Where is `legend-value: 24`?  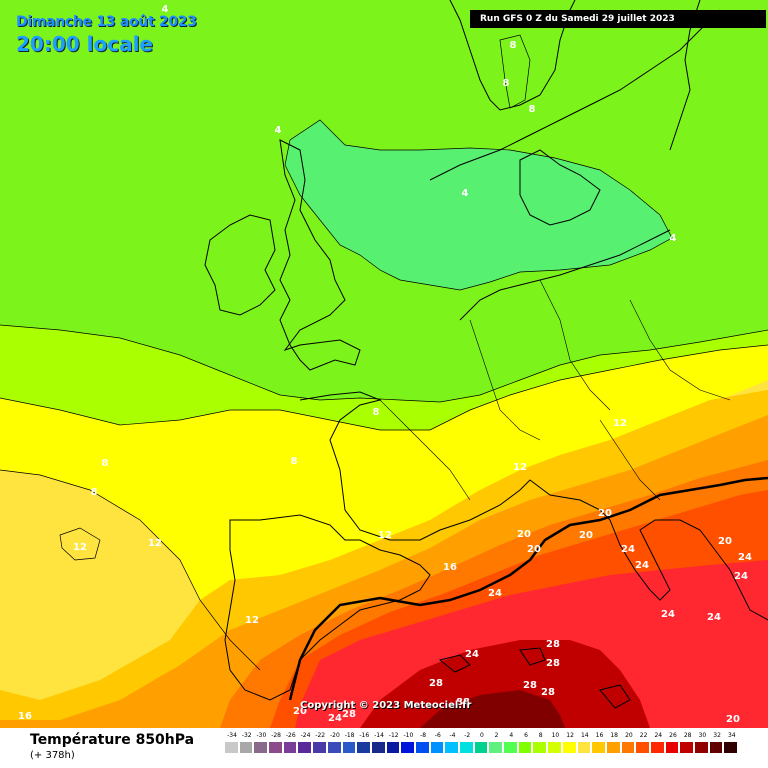
legend-value: 24 is located at coordinates (658, 735).